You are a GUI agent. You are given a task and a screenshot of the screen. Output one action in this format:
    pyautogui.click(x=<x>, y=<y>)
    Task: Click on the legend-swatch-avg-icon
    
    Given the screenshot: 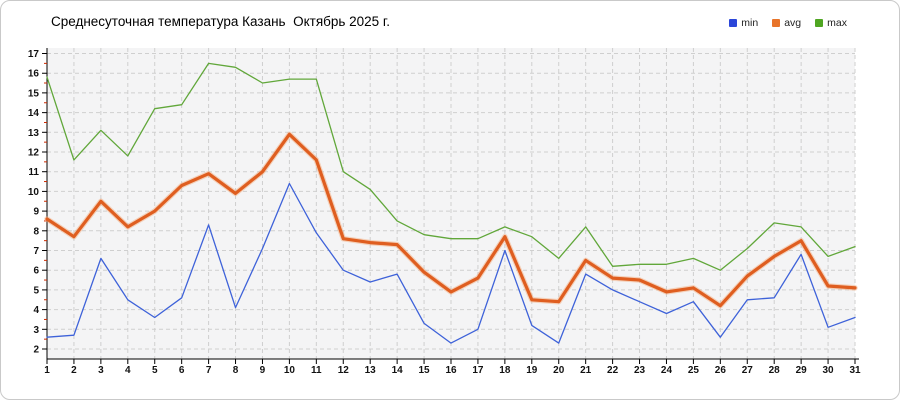 What is the action you would take?
    pyautogui.click(x=776, y=23)
    